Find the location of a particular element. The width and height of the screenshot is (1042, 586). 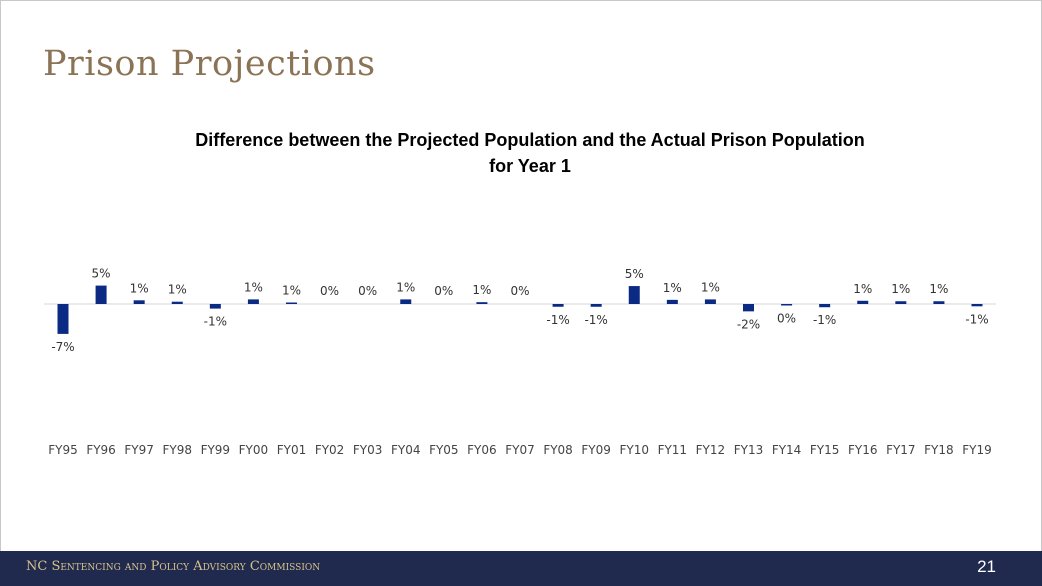

x-tick-fy05: FY05 is located at coordinates (444, 450).